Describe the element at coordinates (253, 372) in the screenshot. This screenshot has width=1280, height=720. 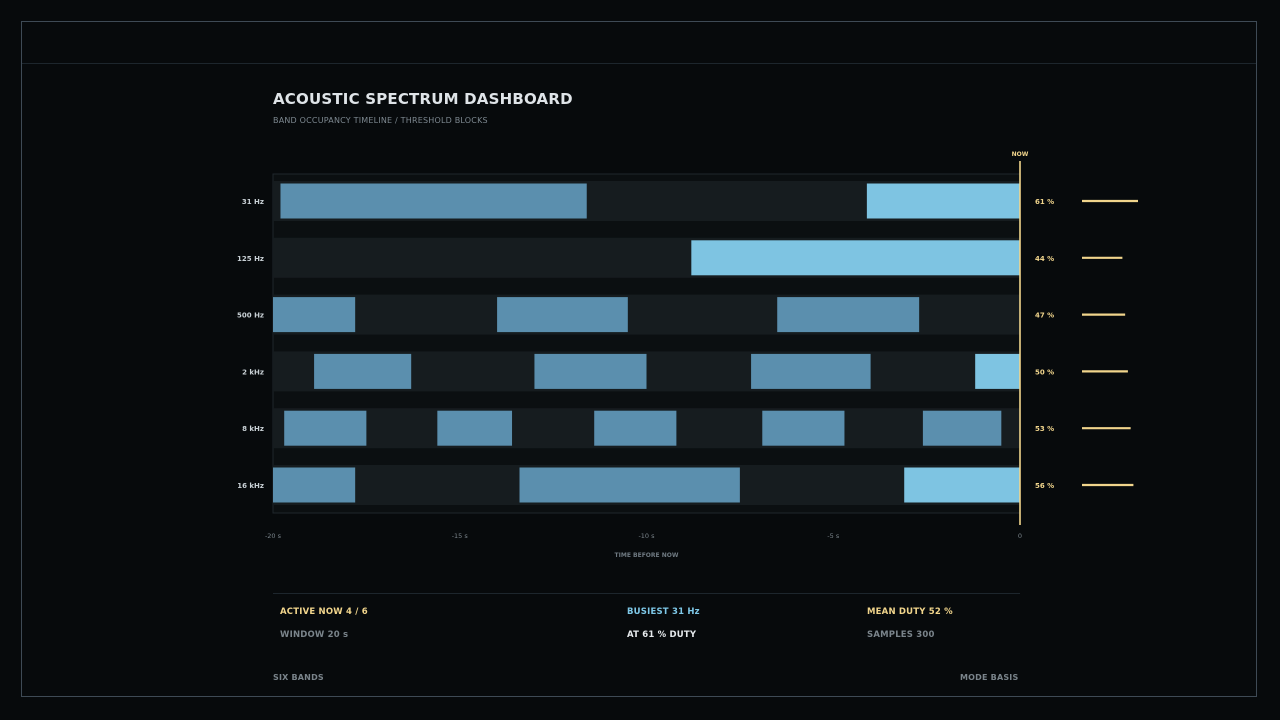
I see `band-label-2-khz: 2 kHz` at that location.